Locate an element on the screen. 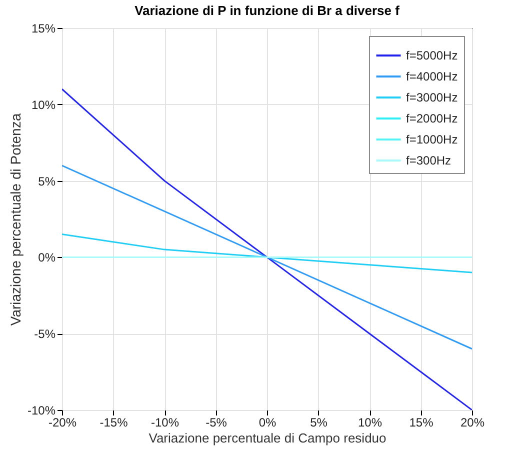 Image resolution: width=524 pixels, height=458 pixels. x-tick-label: -20% is located at coordinates (62, 423).